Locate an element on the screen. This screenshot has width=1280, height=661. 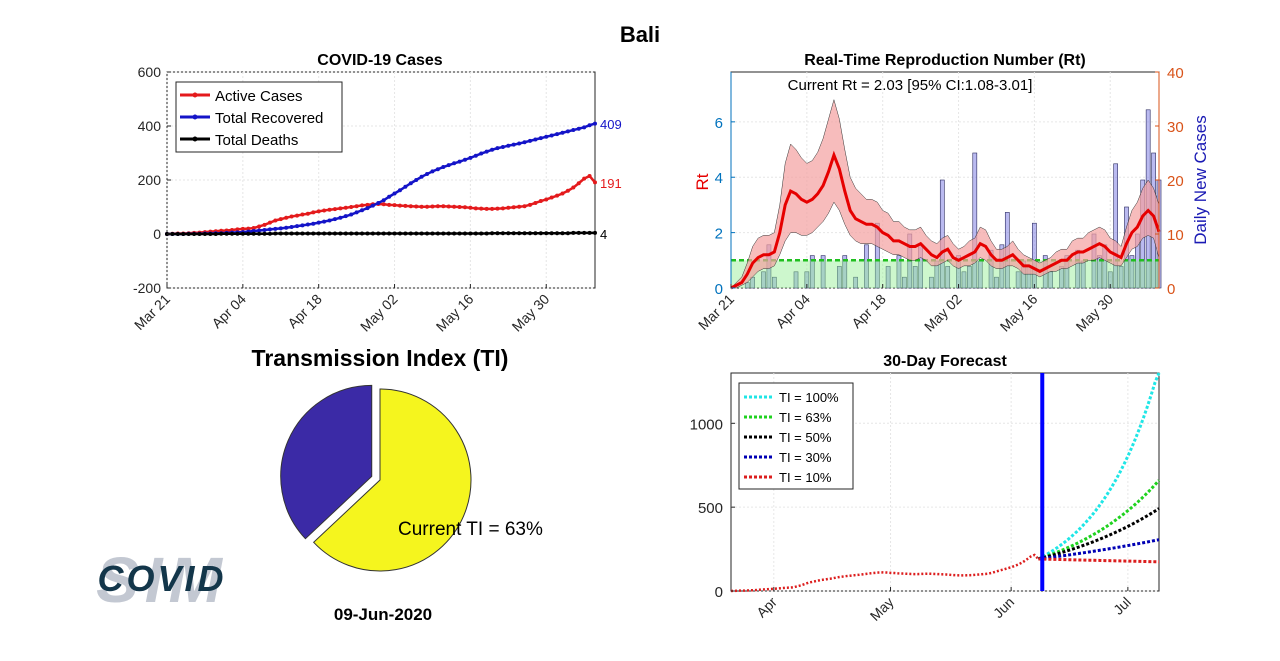
rt-xtick-label: Apr 04 is located at coordinates (792, 311).